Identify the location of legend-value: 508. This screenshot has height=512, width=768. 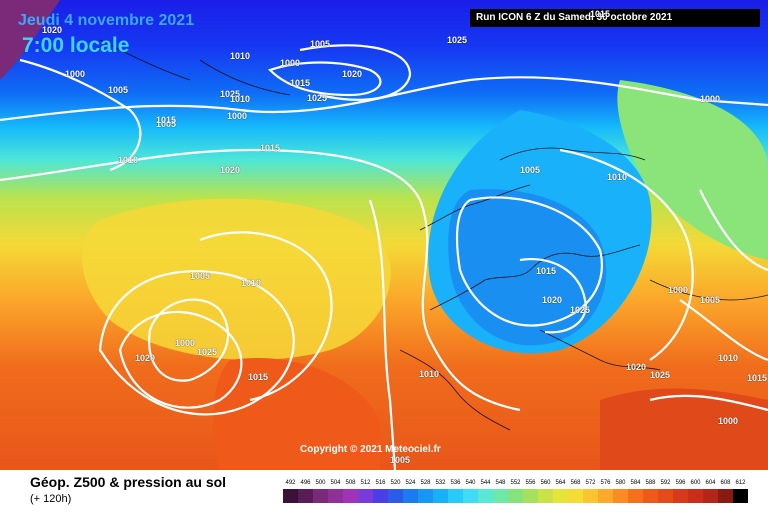
(350, 483).